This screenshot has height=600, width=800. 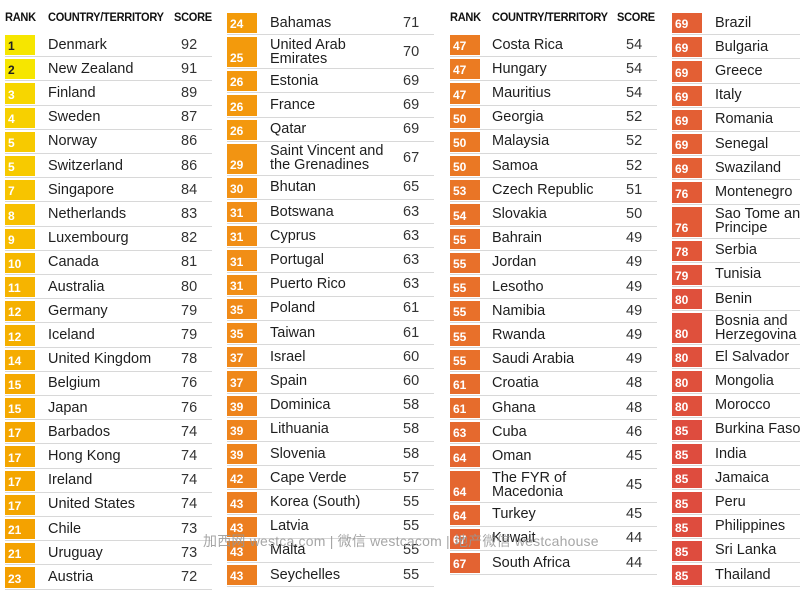 I want to click on score-value: 79, so click(x=189, y=334).